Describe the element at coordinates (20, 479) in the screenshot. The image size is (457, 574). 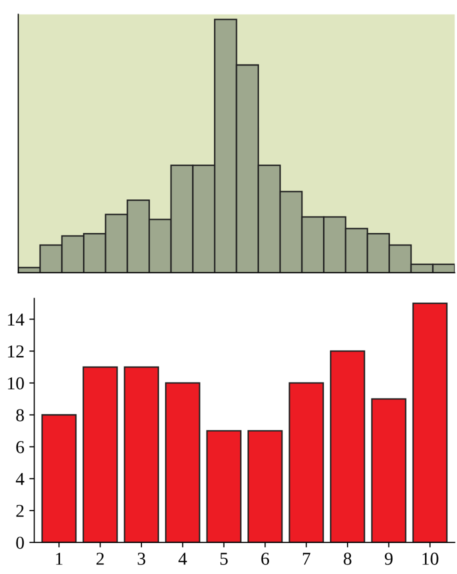
I see `y-tick-label: 4` at that location.